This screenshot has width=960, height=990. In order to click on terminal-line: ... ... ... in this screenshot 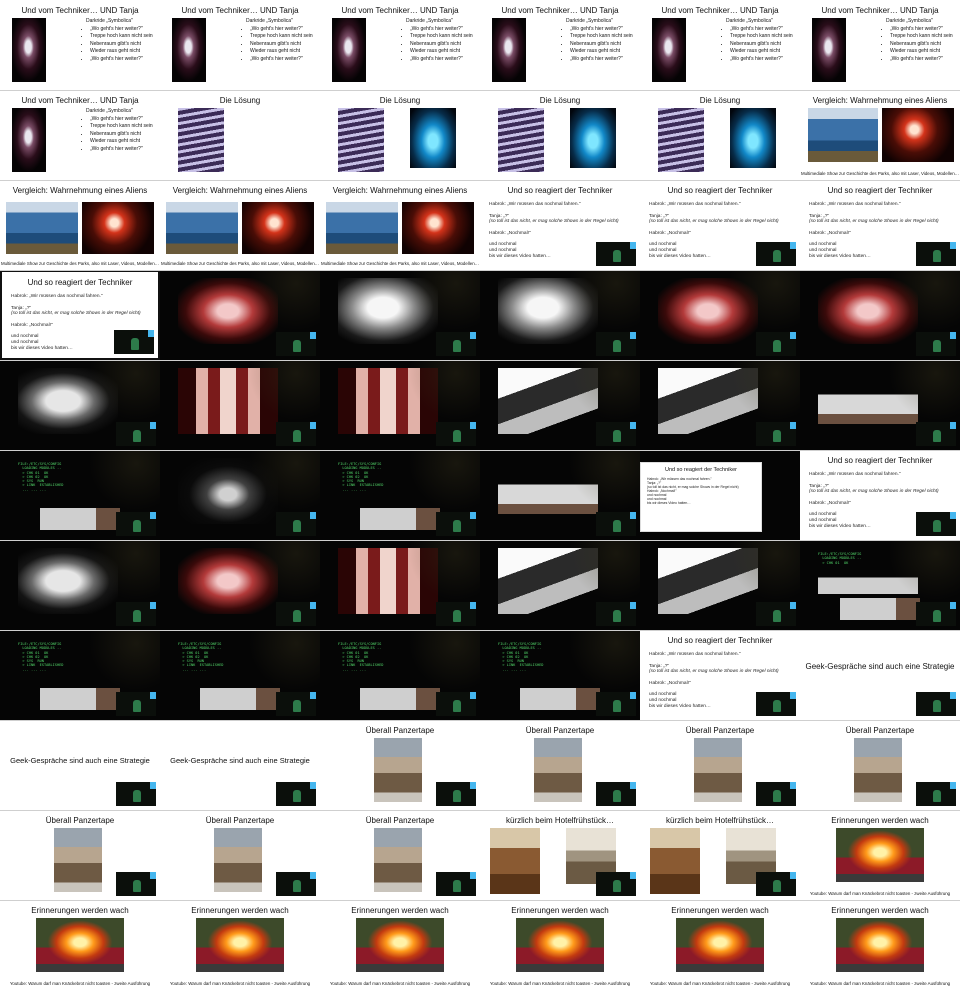, I will do `click(512, 669)`.